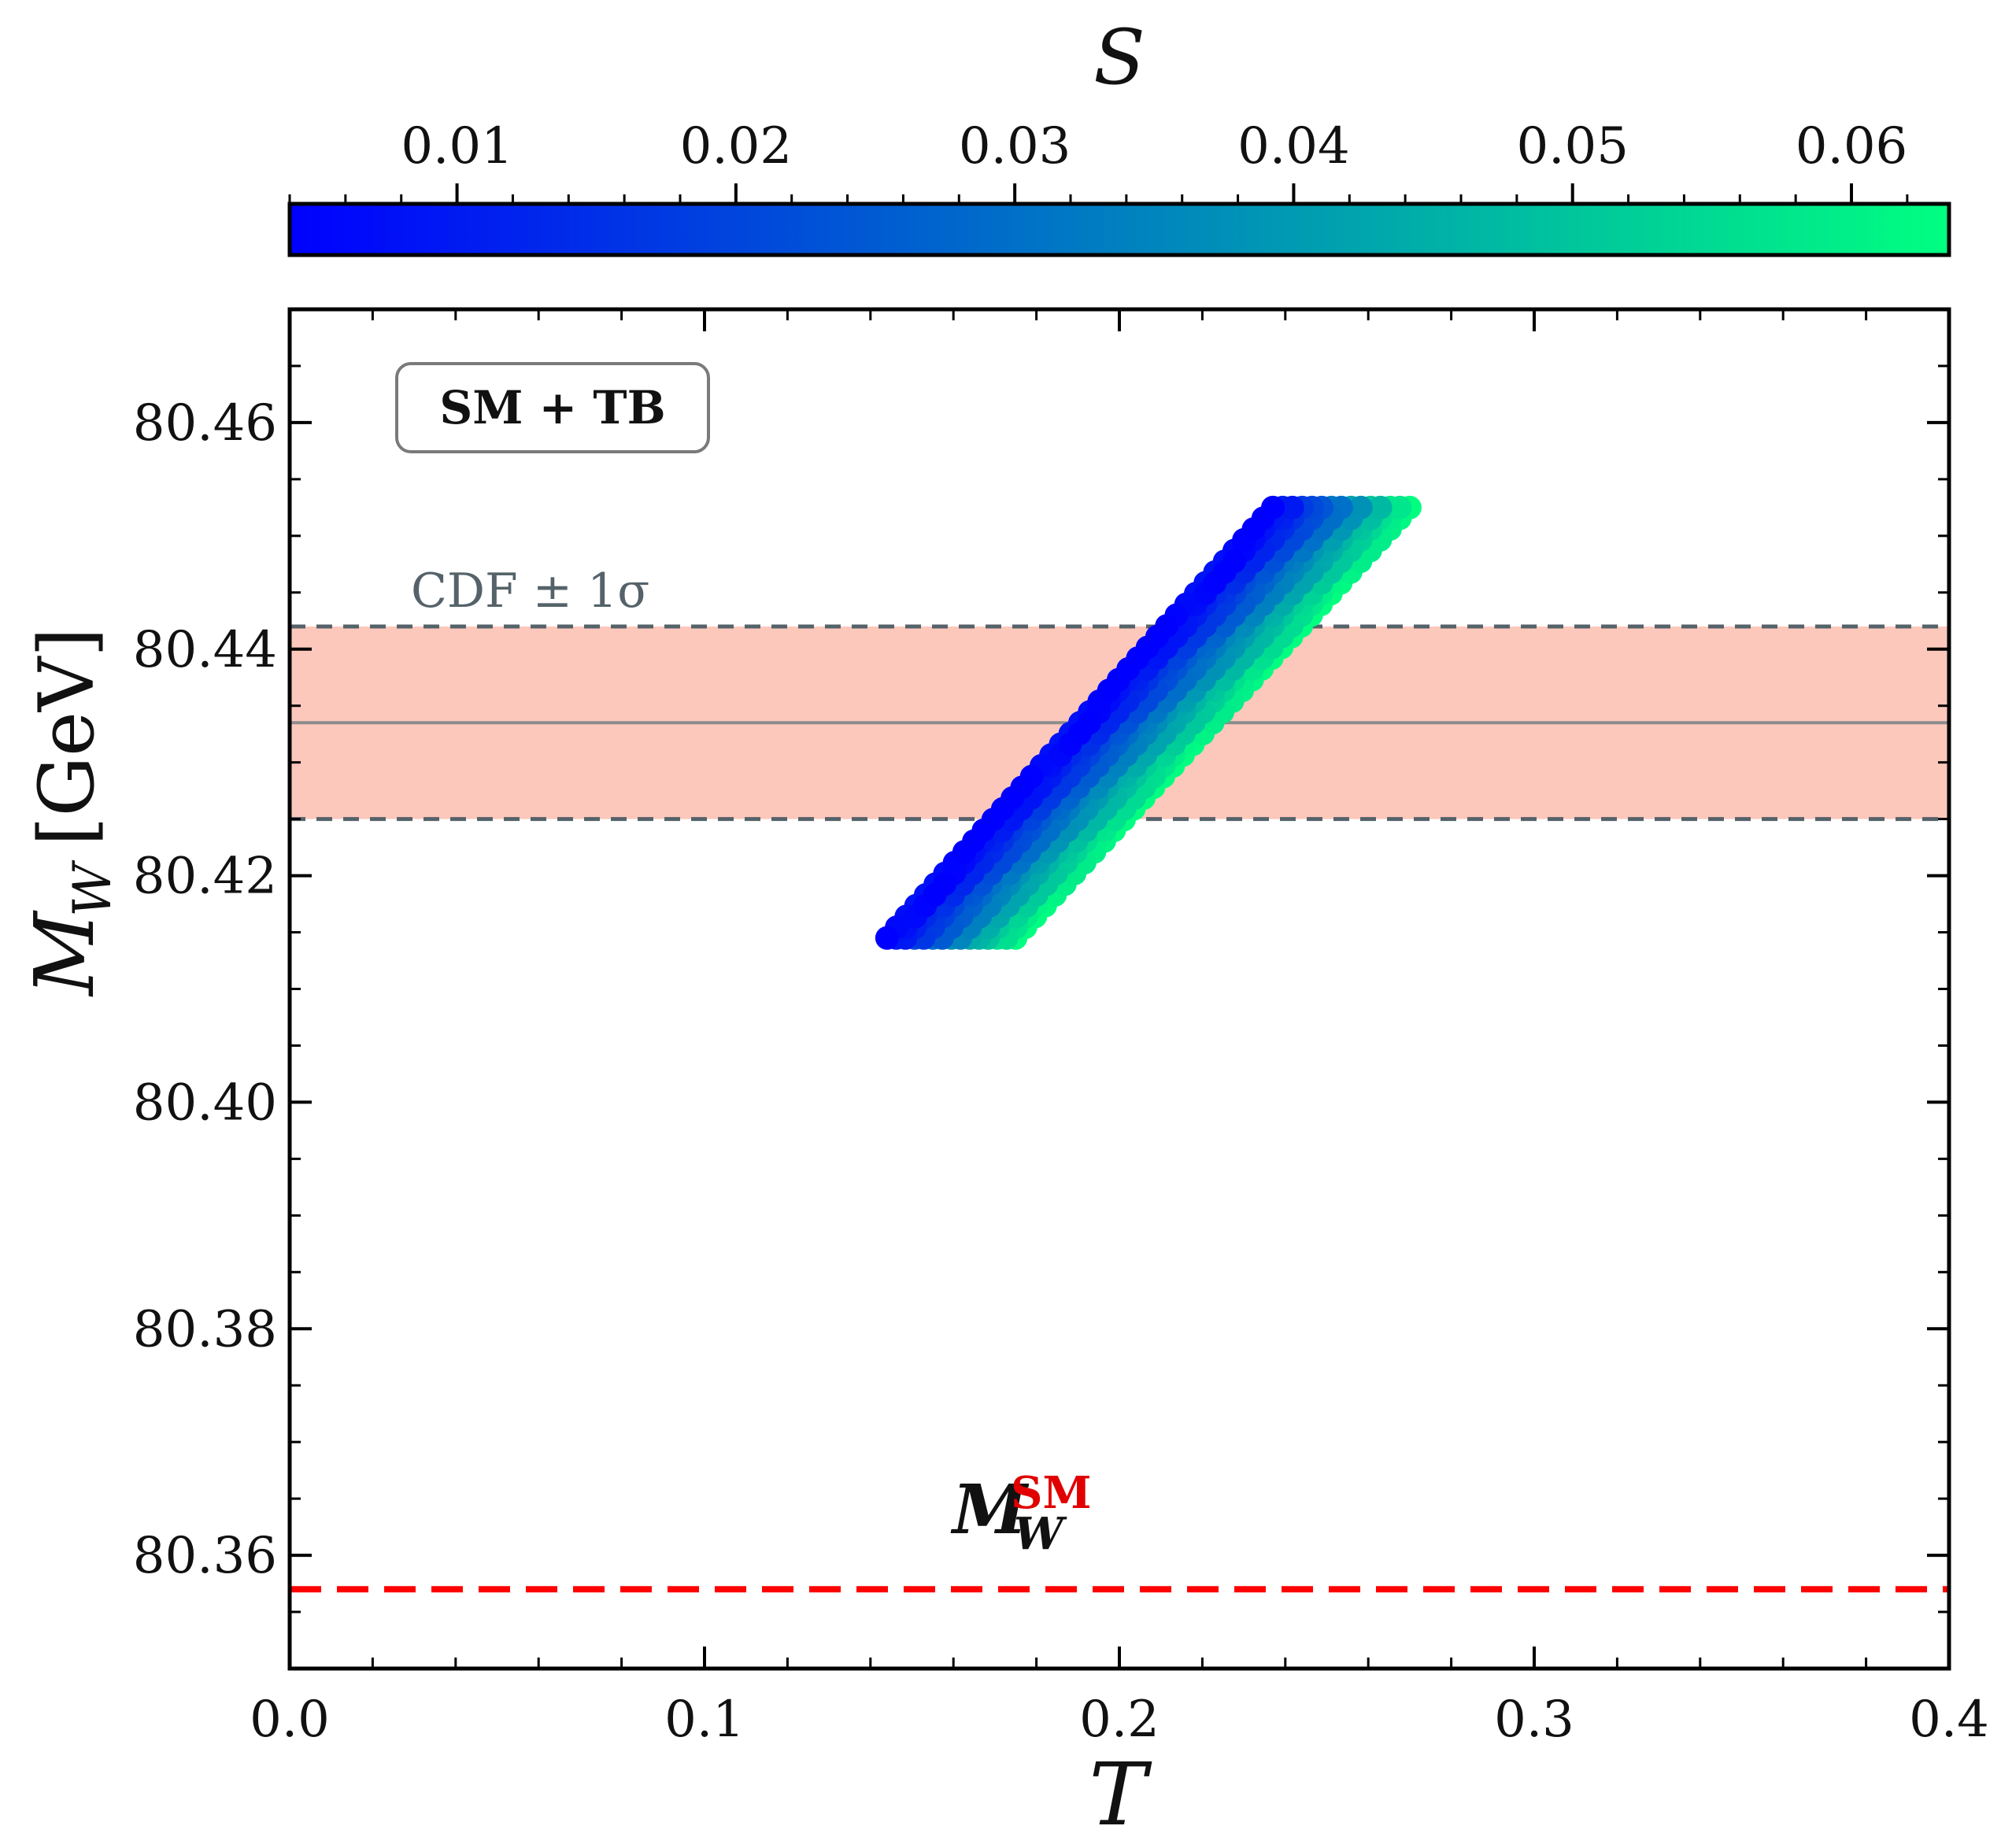 The height and width of the screenshot is (1848, 2001). Describe the element at coordinates (1098, 160) in the screenshot. I see `colorbar-ticks: 0.01 0.02 0.03 0.04 0.05 0.06` at that location.